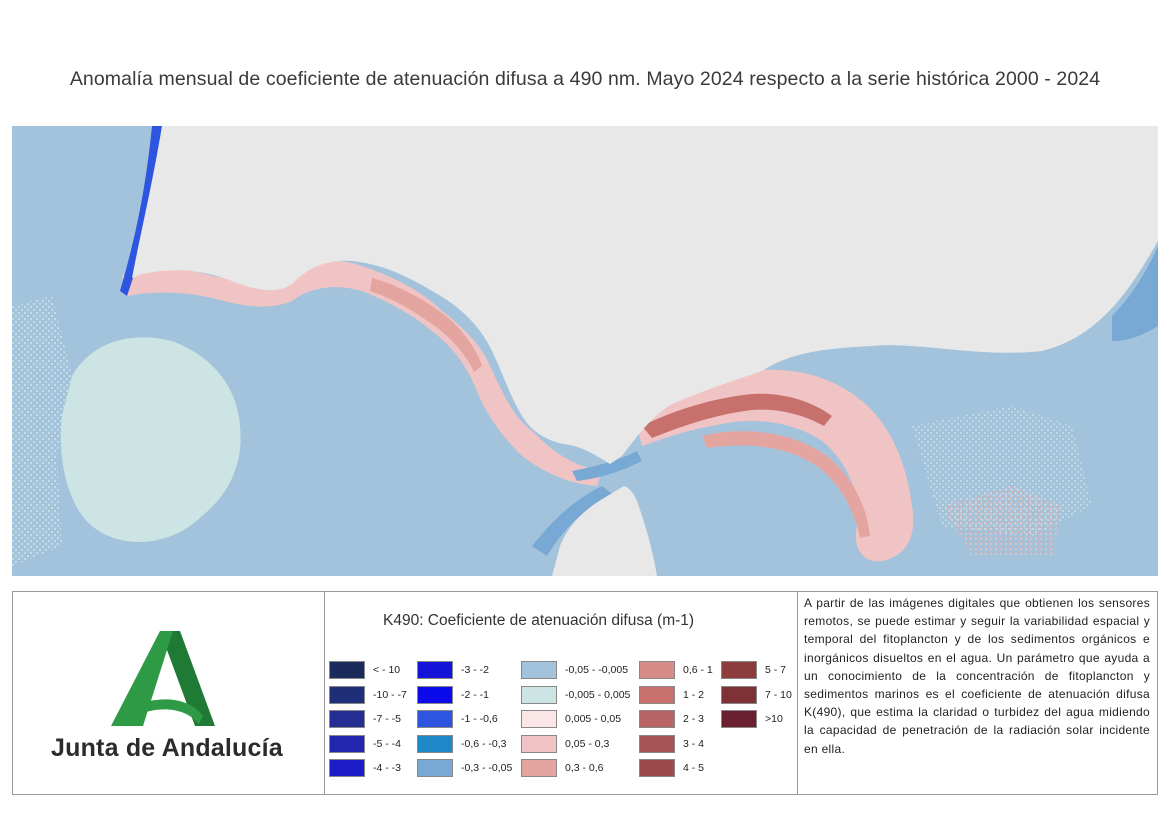 This screenshot has width=1170, height=827. I want to click on legend-label: < - 10, so click(387, 670).